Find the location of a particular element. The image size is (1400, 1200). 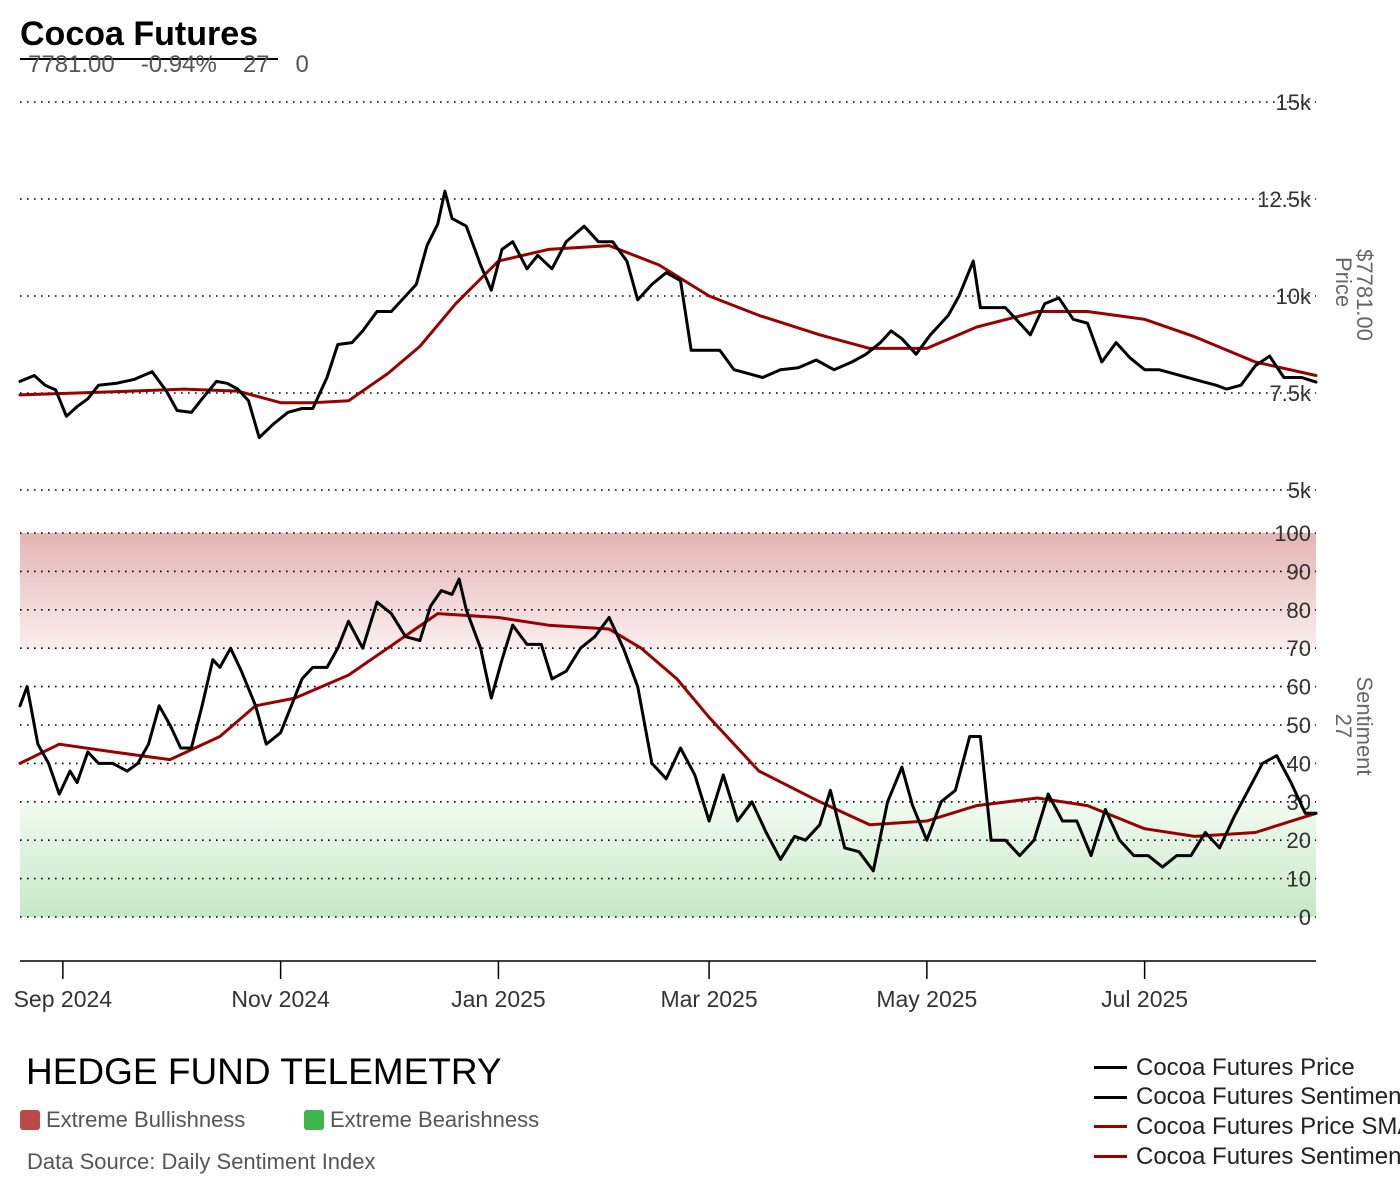

legend-item: Cocoa Futures Sentiment is located at coordinates (1247, 1098).